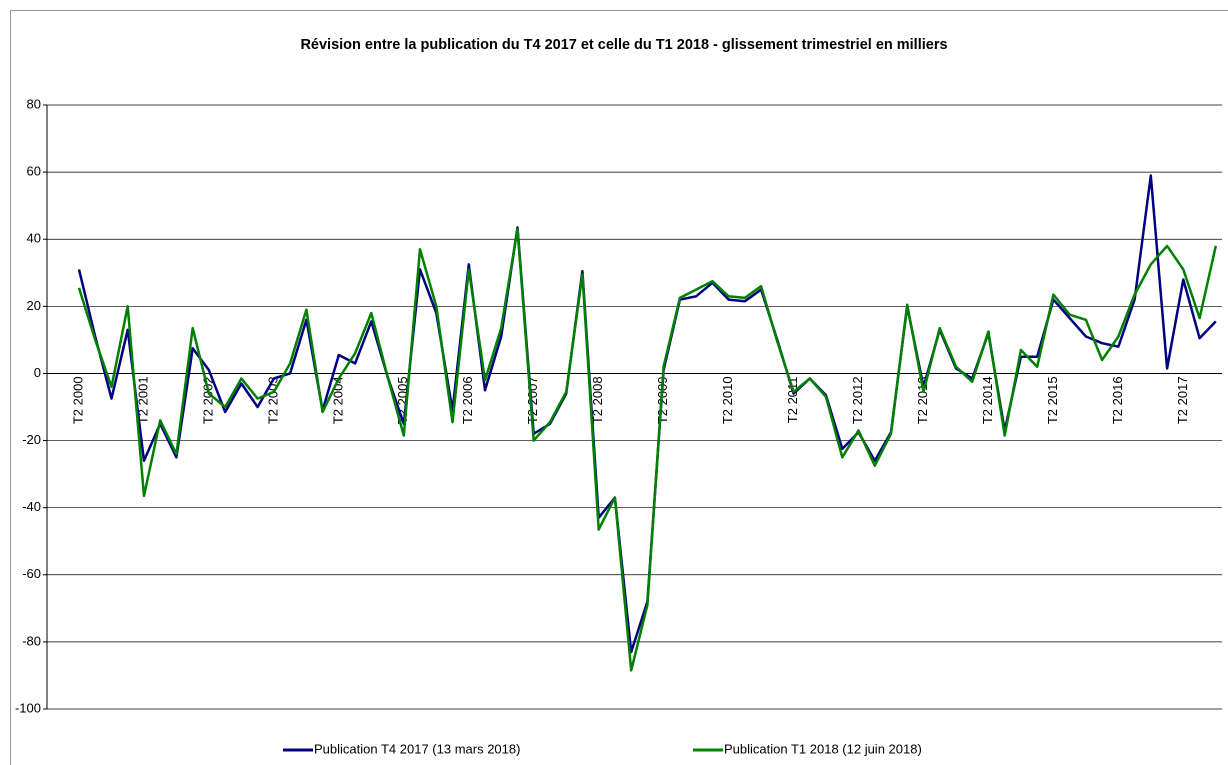 Image resolution: width=1228 pixels, height=765 pixels. Describe the element at coordinates (34, 238) in the screenshot. I see `y-tick-label: 40` at that location.